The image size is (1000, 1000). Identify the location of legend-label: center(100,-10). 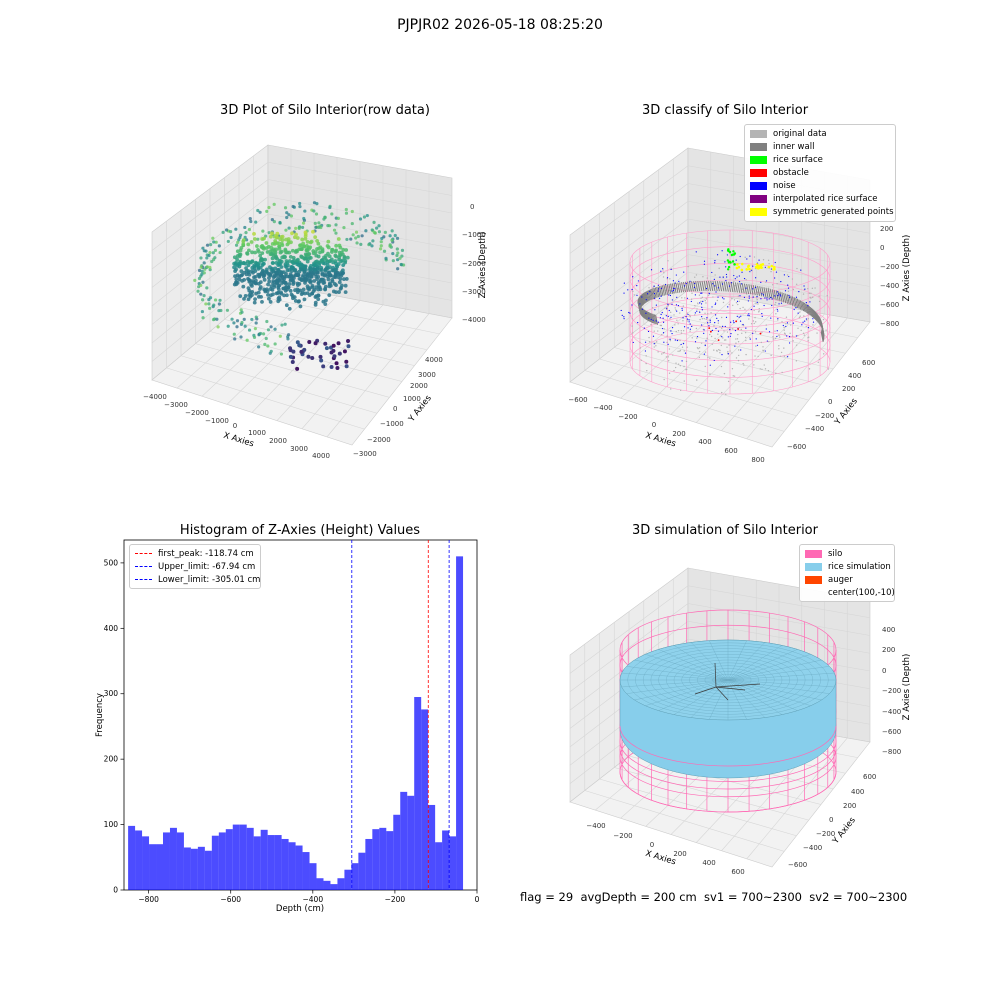
(861, 592).